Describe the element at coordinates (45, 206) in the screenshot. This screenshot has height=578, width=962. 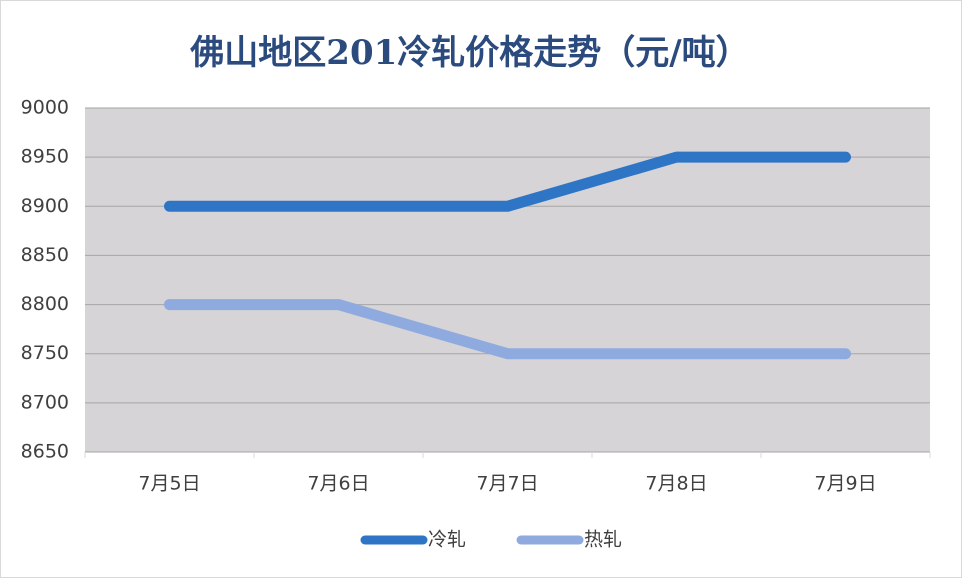
I see `y-tick-label: 8900` at that location.